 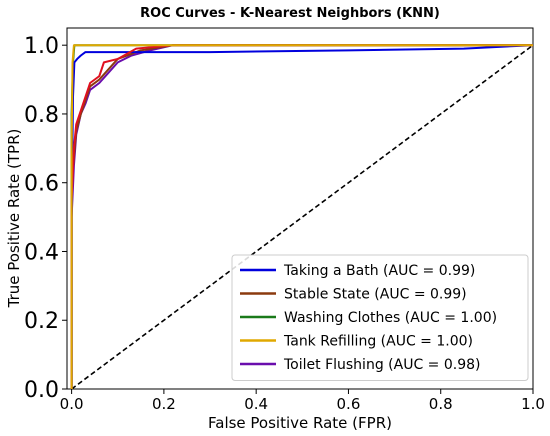 I want to click on legend-entry: Washing Clothes (AUC = 1.00), so click(x=390, y=318).